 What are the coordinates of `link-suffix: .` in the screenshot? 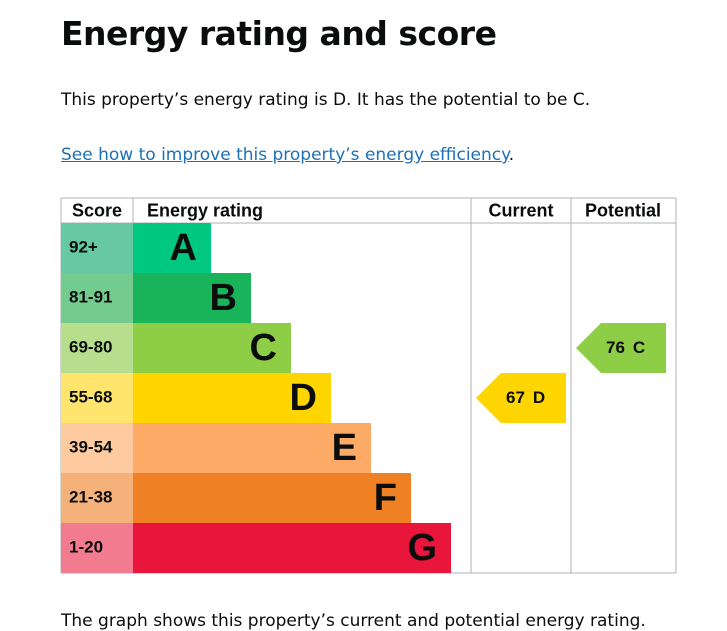 It's located at (511, 155).